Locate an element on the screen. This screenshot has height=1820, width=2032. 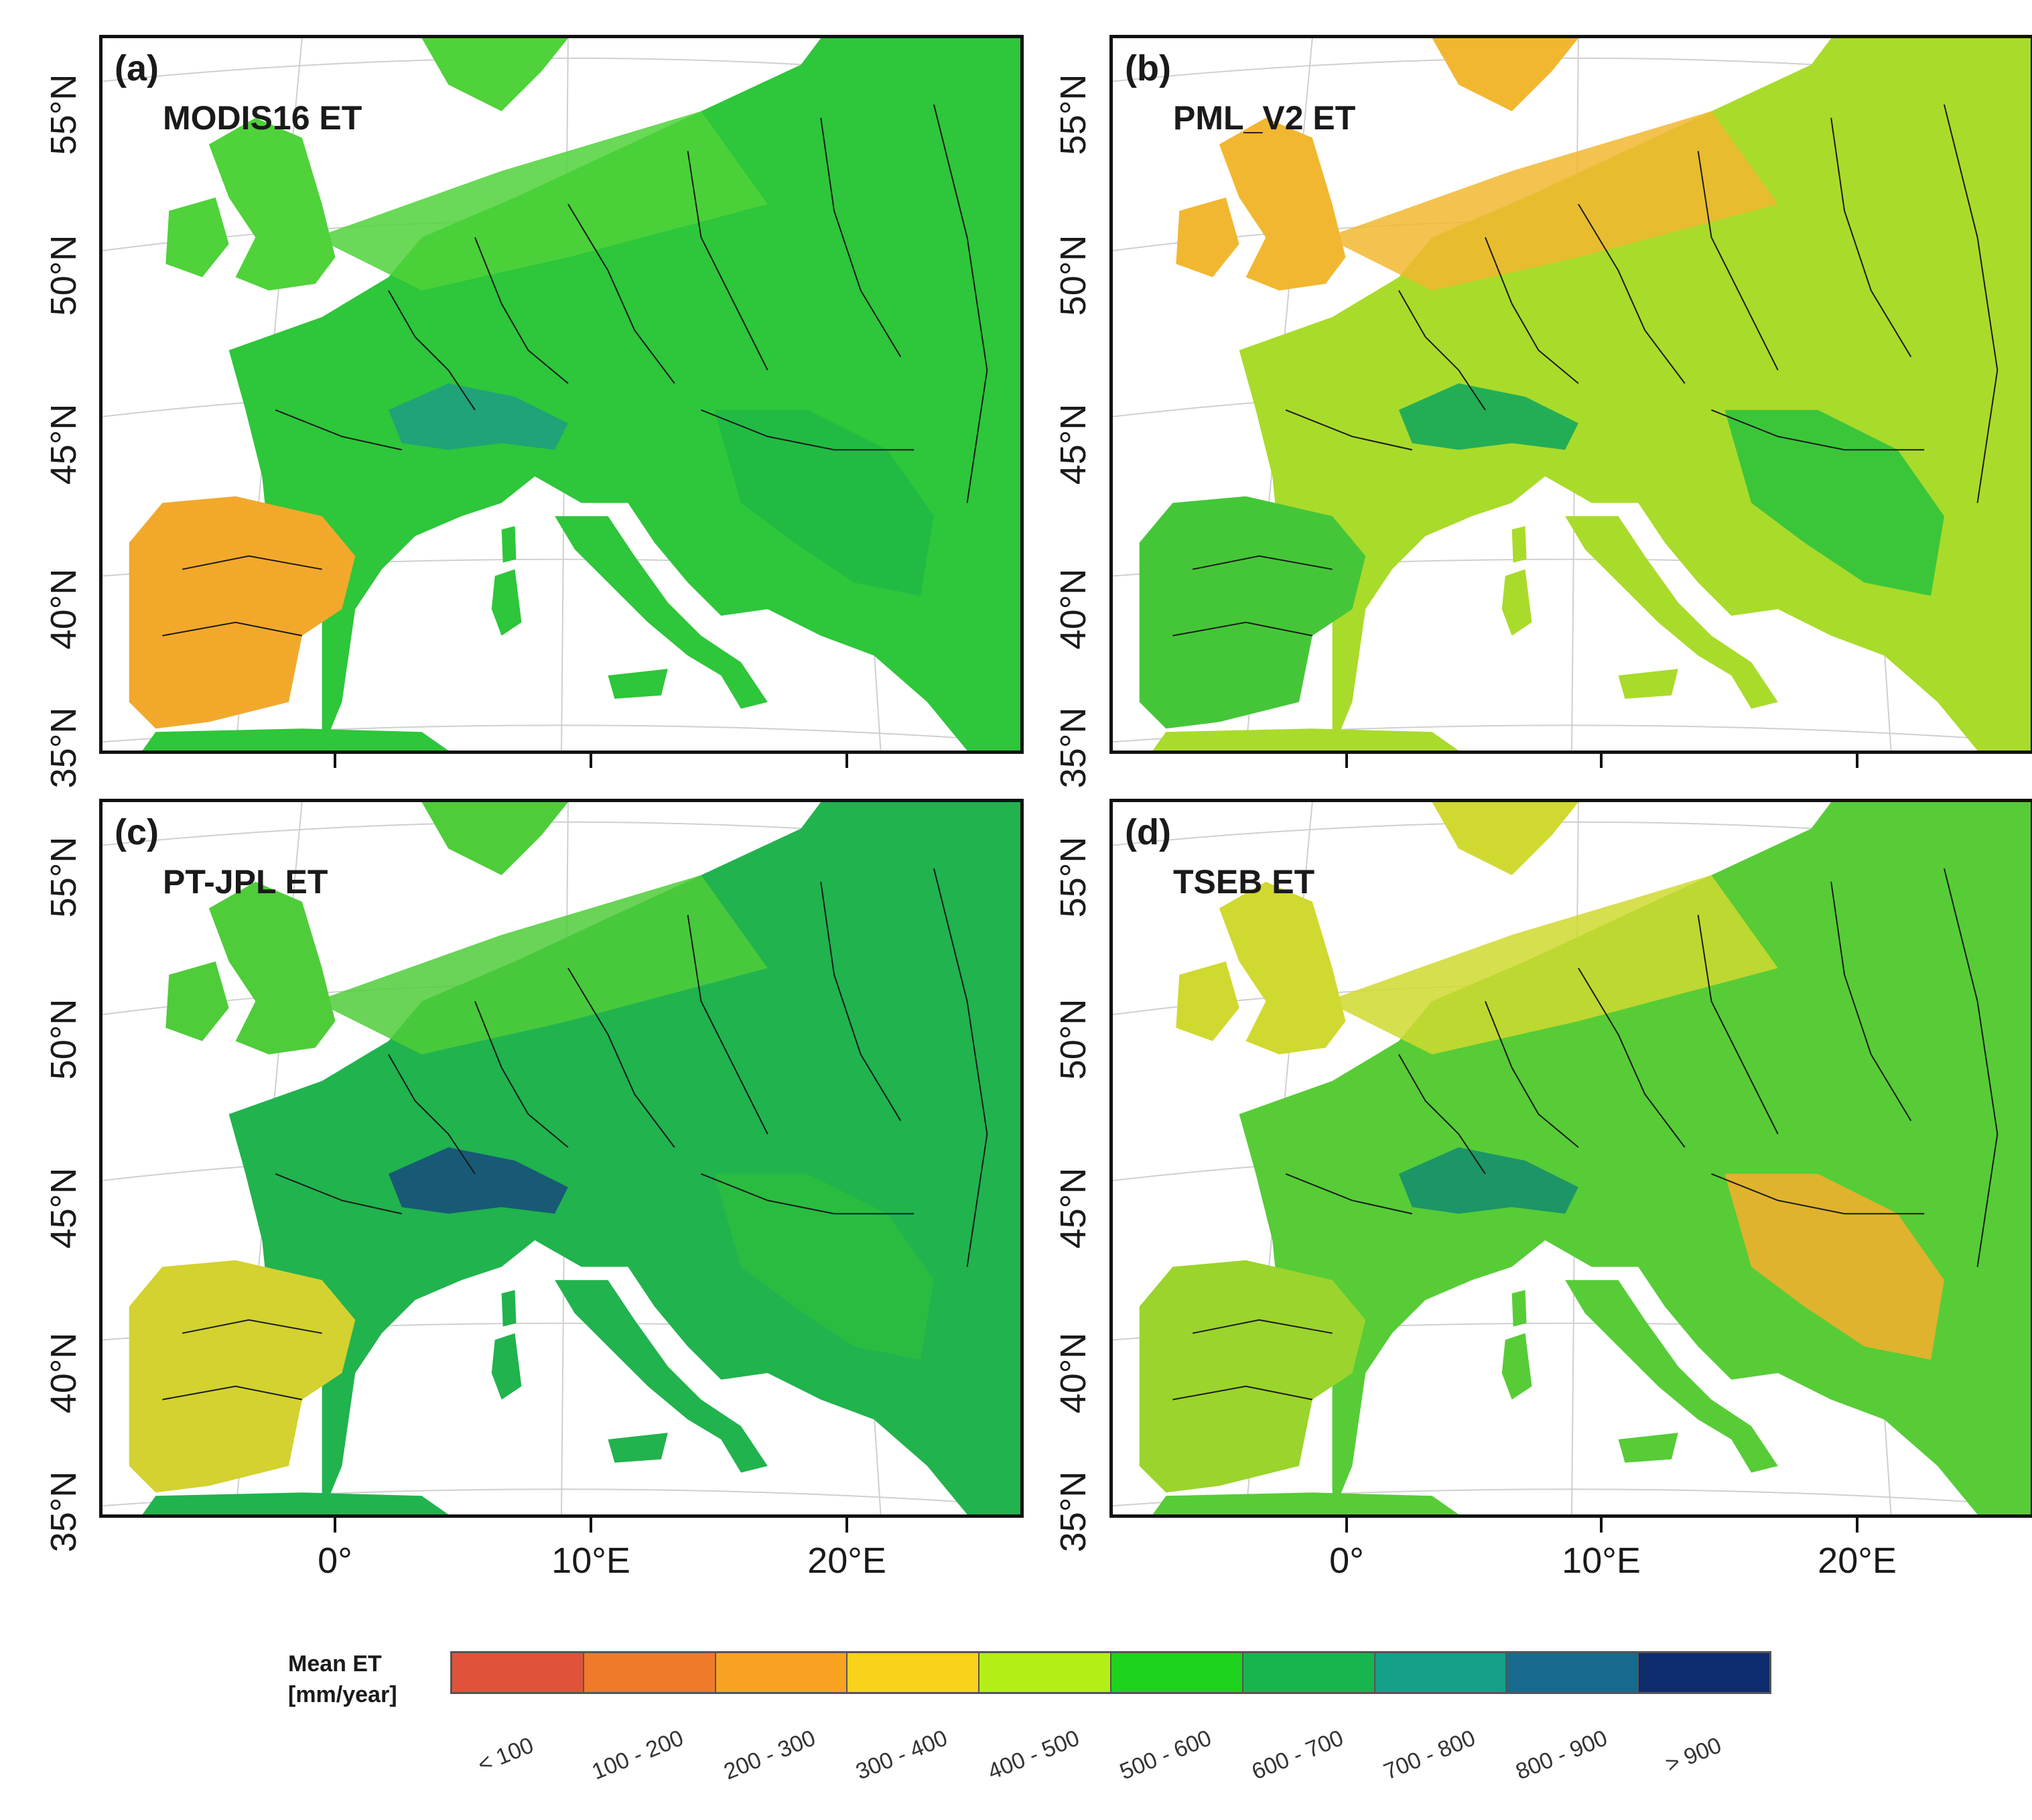
panel-tag: (d) is located at coordinates (1148, 832).